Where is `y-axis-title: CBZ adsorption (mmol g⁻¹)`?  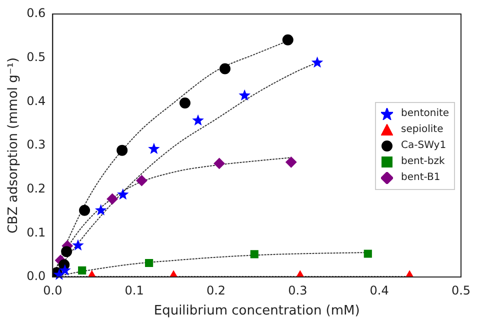
y-axis-title: CBZ adsorption (mmol g⁻¹) is located at coordinates (14, 145).